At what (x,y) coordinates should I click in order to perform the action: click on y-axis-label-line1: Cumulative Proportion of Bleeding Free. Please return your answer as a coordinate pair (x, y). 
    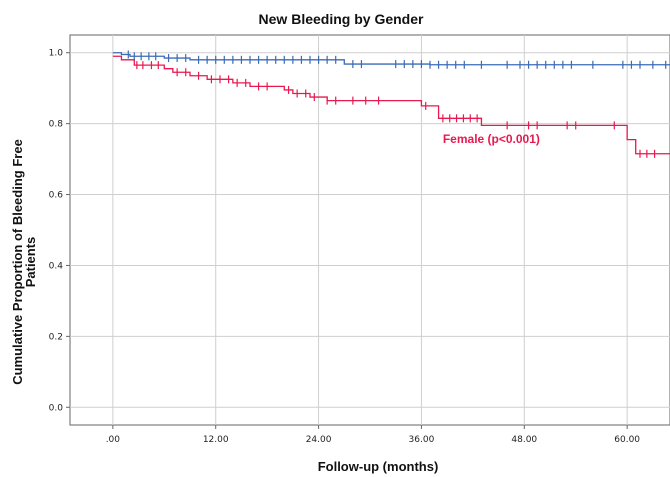
    Looking at the image, I should click on (17, 262).